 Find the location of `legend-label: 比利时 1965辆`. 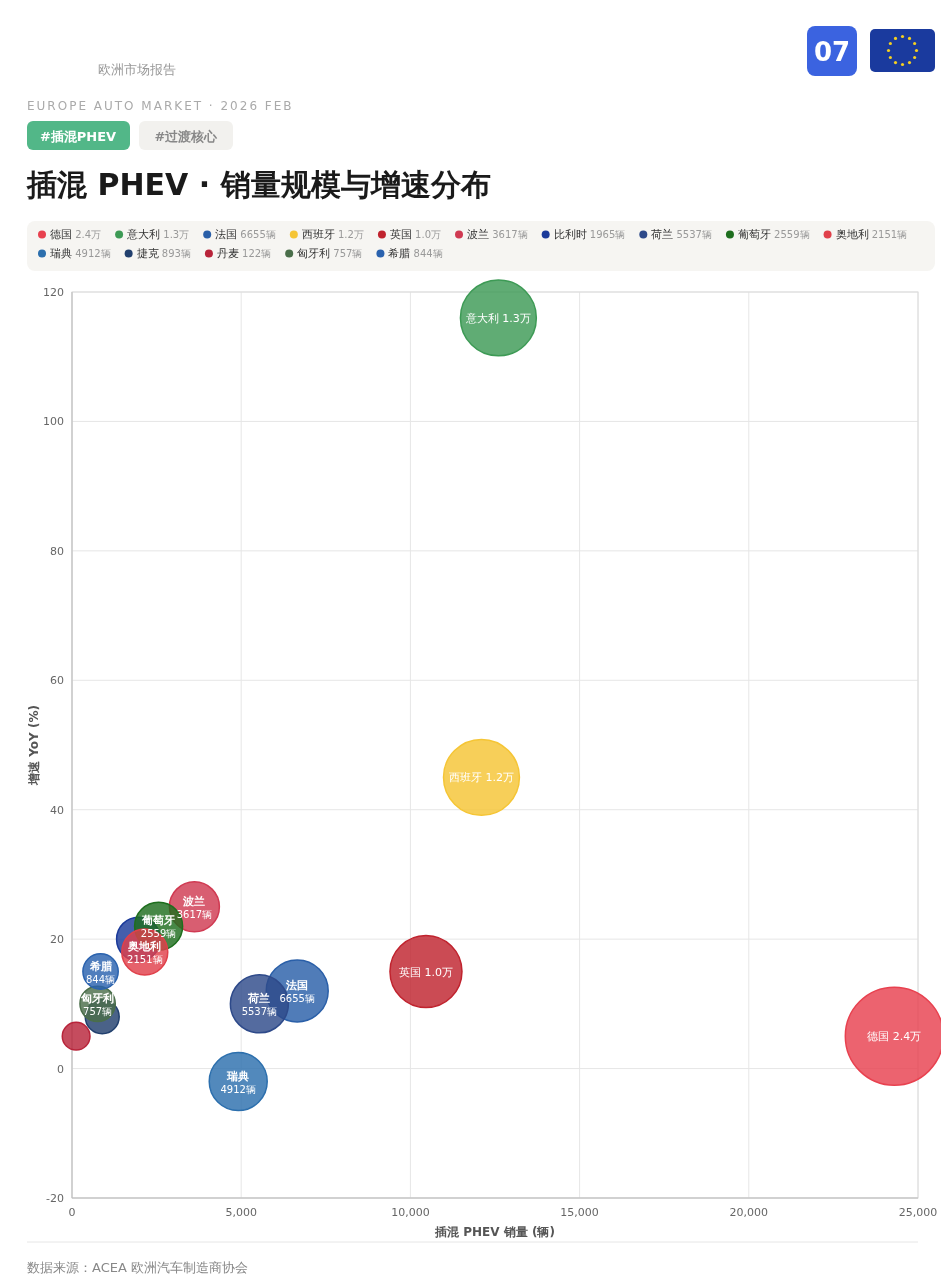

legend-label: 比利时 1965辆 is located at coordinates (589, 234).